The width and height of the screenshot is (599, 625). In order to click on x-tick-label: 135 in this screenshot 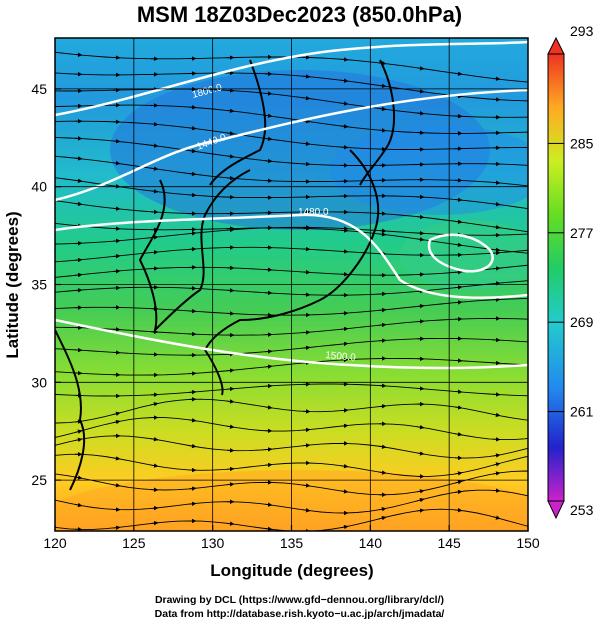, I will do `click(292, 543)`.